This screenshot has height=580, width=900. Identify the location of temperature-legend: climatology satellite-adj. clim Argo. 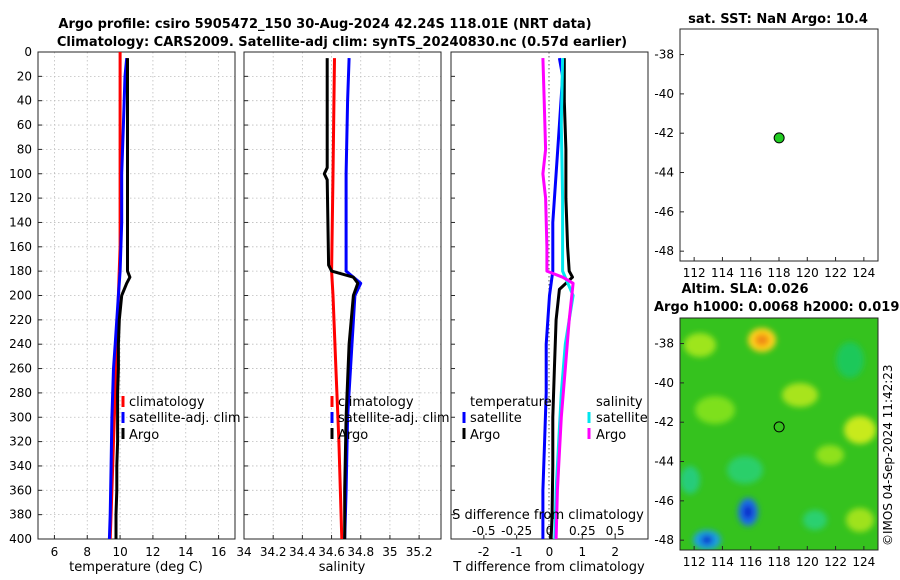
(181, 419).